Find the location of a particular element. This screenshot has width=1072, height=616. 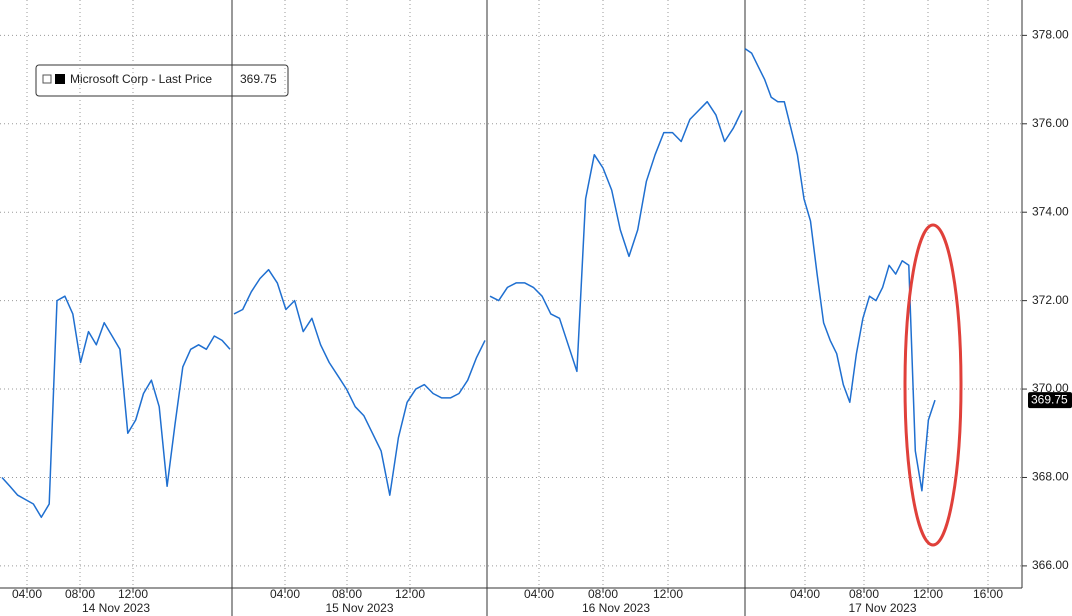

y-tick-label: 366.00 is located at coordinates (1050, 565).